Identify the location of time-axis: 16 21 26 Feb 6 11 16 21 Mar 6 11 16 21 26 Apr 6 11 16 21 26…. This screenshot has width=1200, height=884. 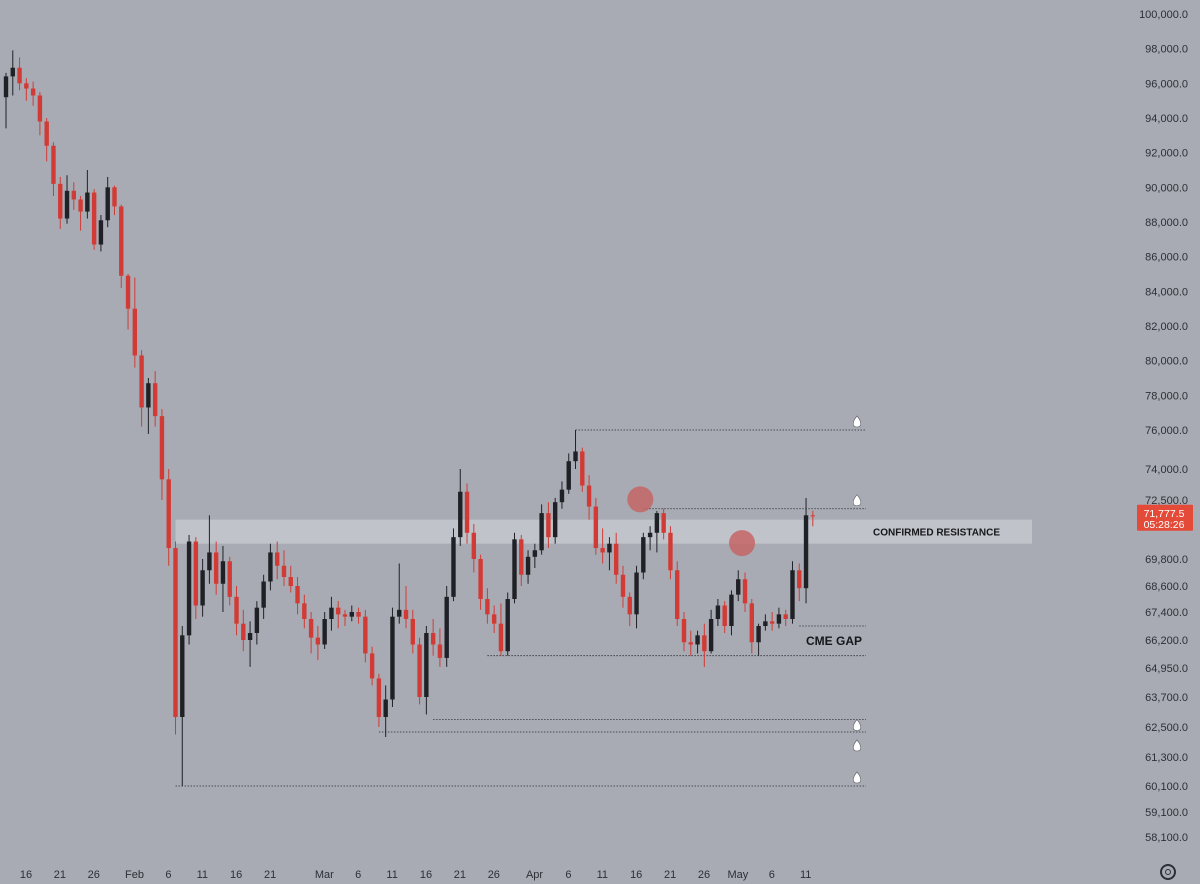
(416, 875).